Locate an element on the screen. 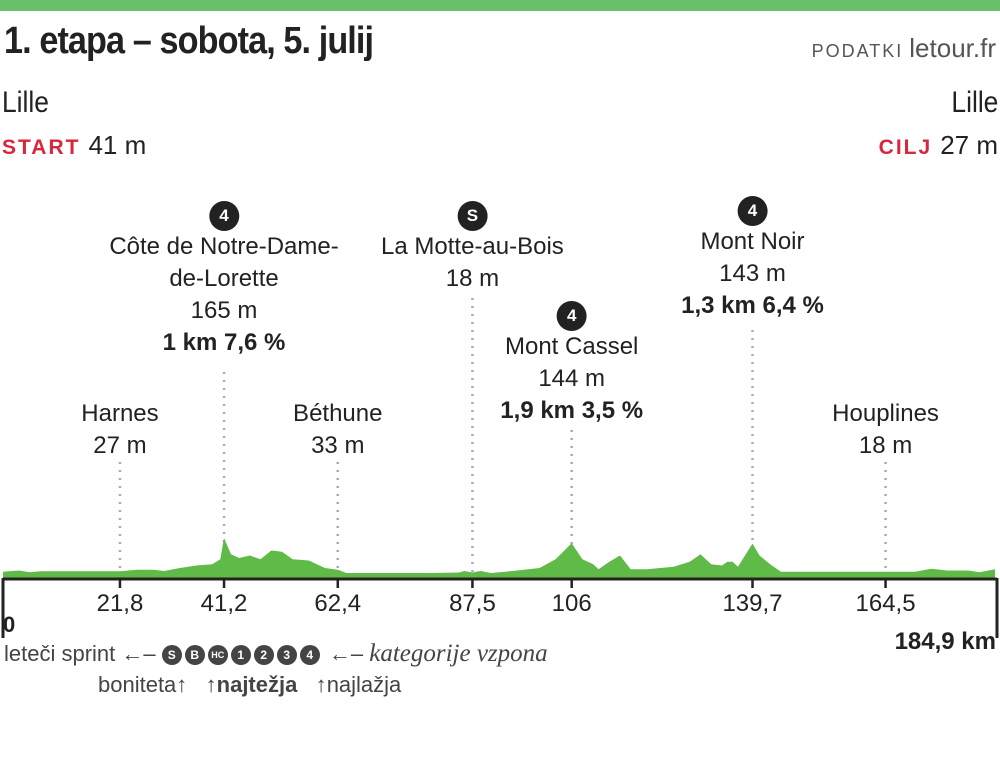 The image size is (1000, 758). point-name: Houplines is located at coordinates (885, 413).